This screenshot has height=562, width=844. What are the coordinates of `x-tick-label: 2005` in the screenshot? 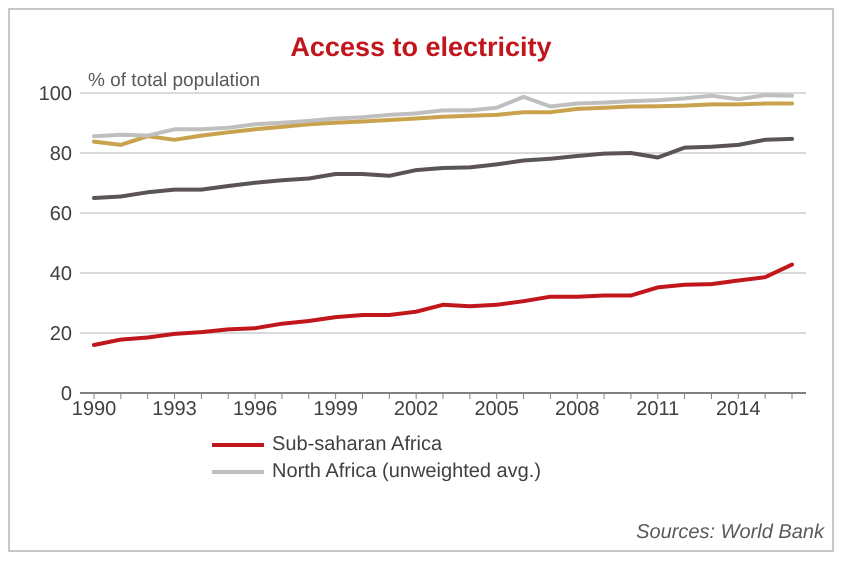 It's located at (496, 409).